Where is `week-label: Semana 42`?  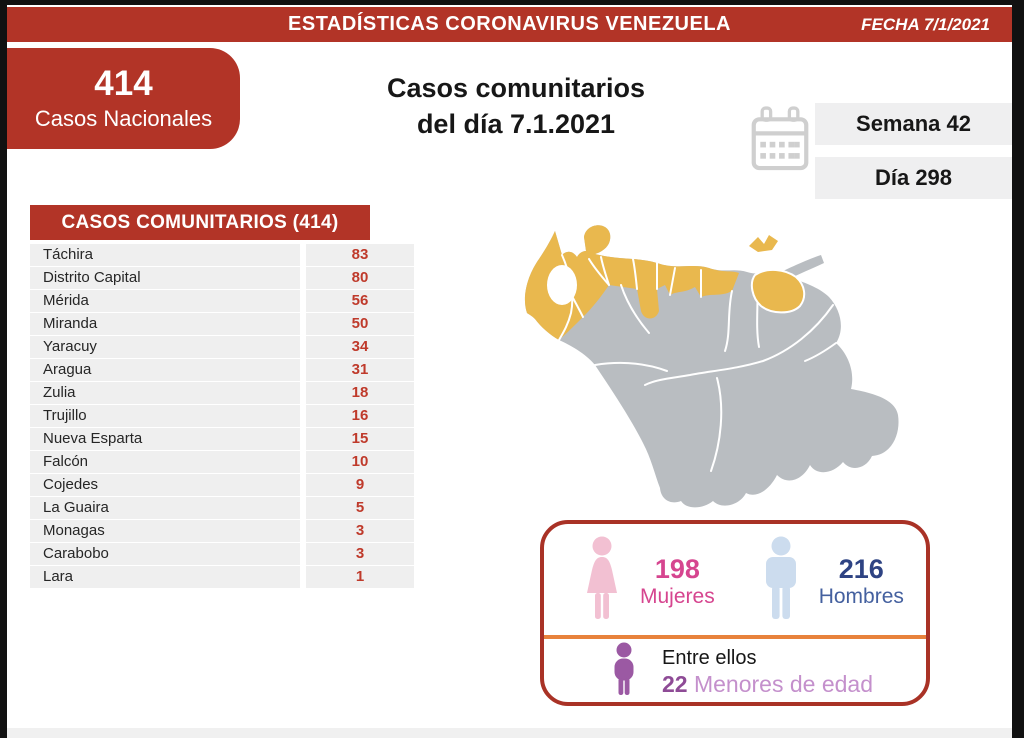 week-label: Semana 42 is located at coordinates (913, 123).